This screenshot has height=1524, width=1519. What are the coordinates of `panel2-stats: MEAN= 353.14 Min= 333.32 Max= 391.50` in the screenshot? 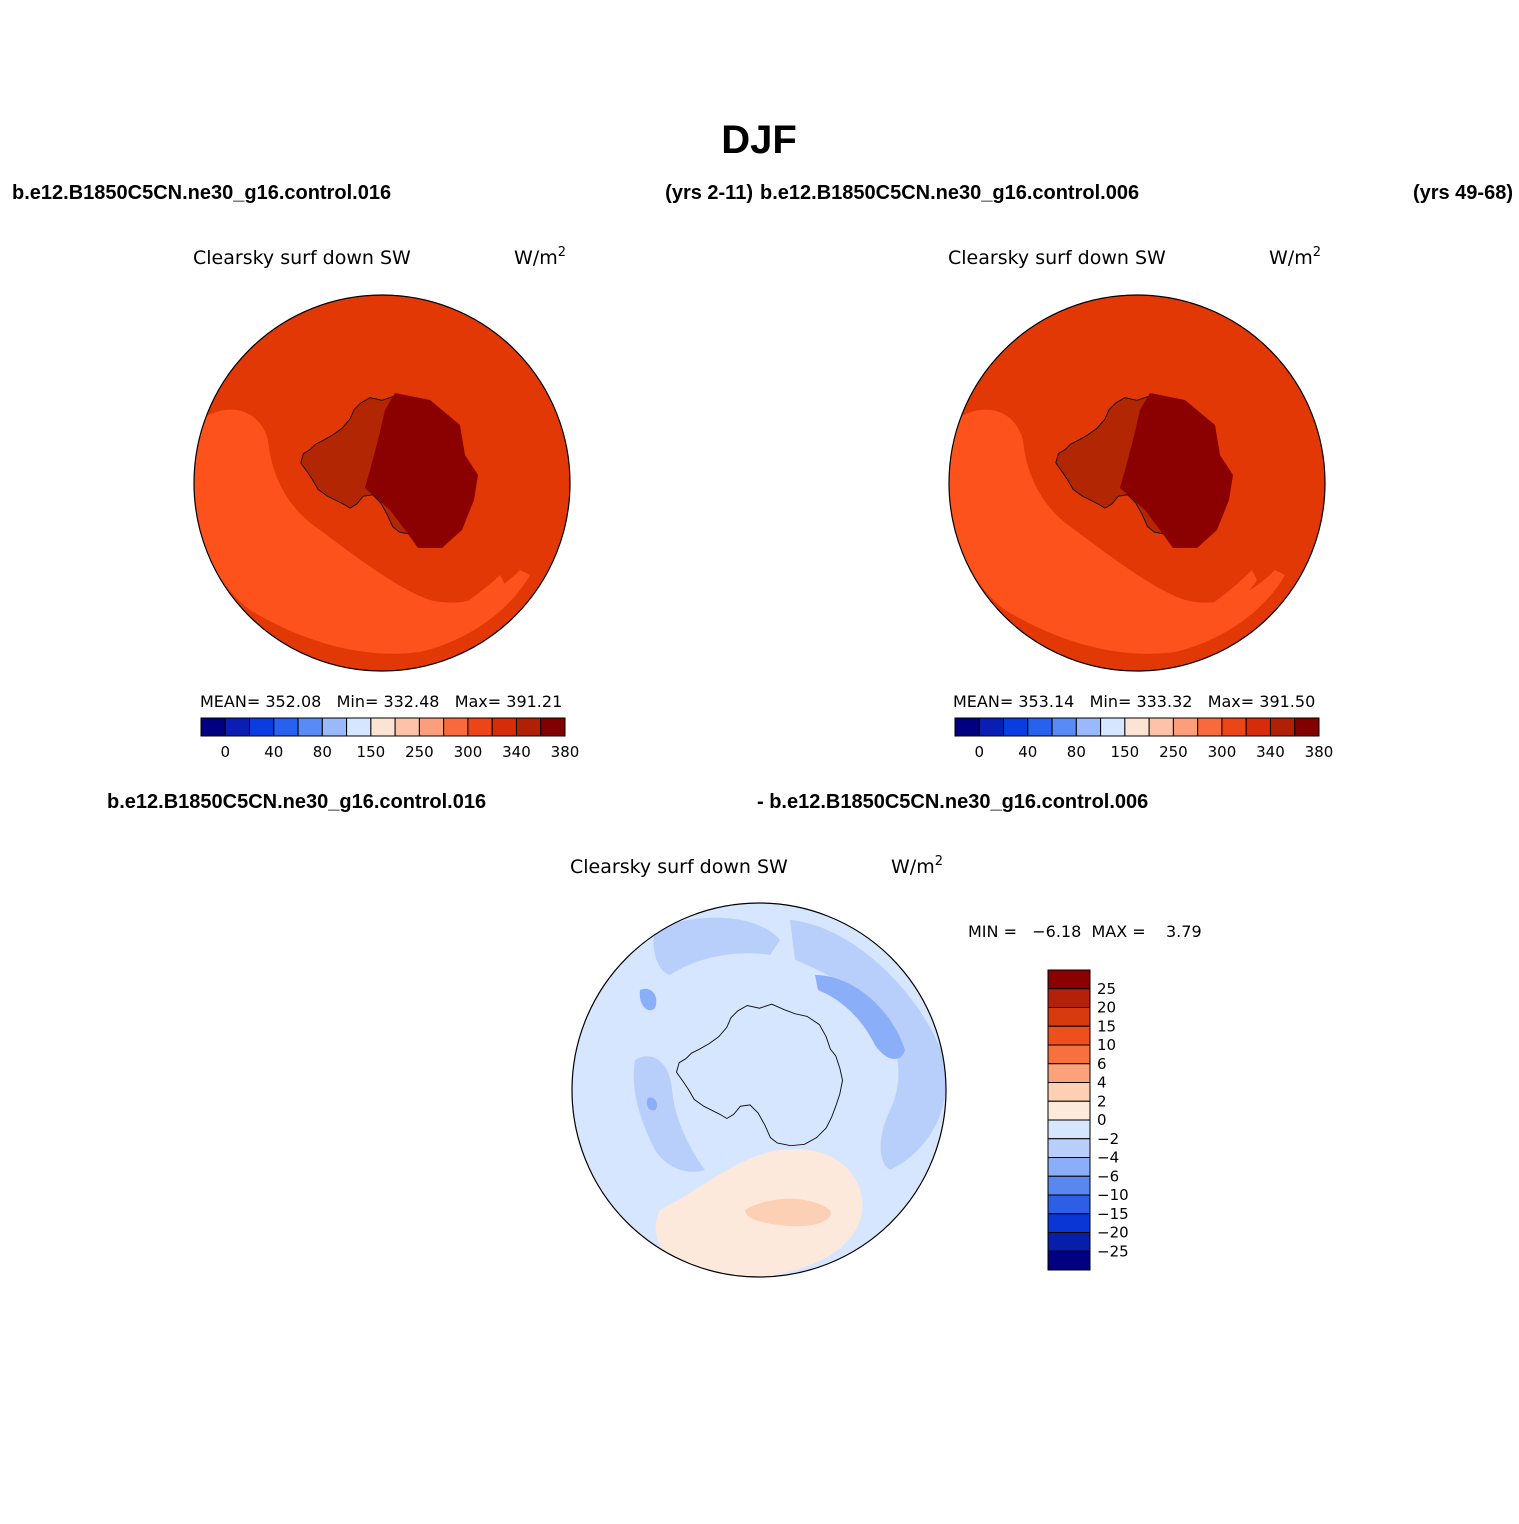 It's located at (1134, 701).